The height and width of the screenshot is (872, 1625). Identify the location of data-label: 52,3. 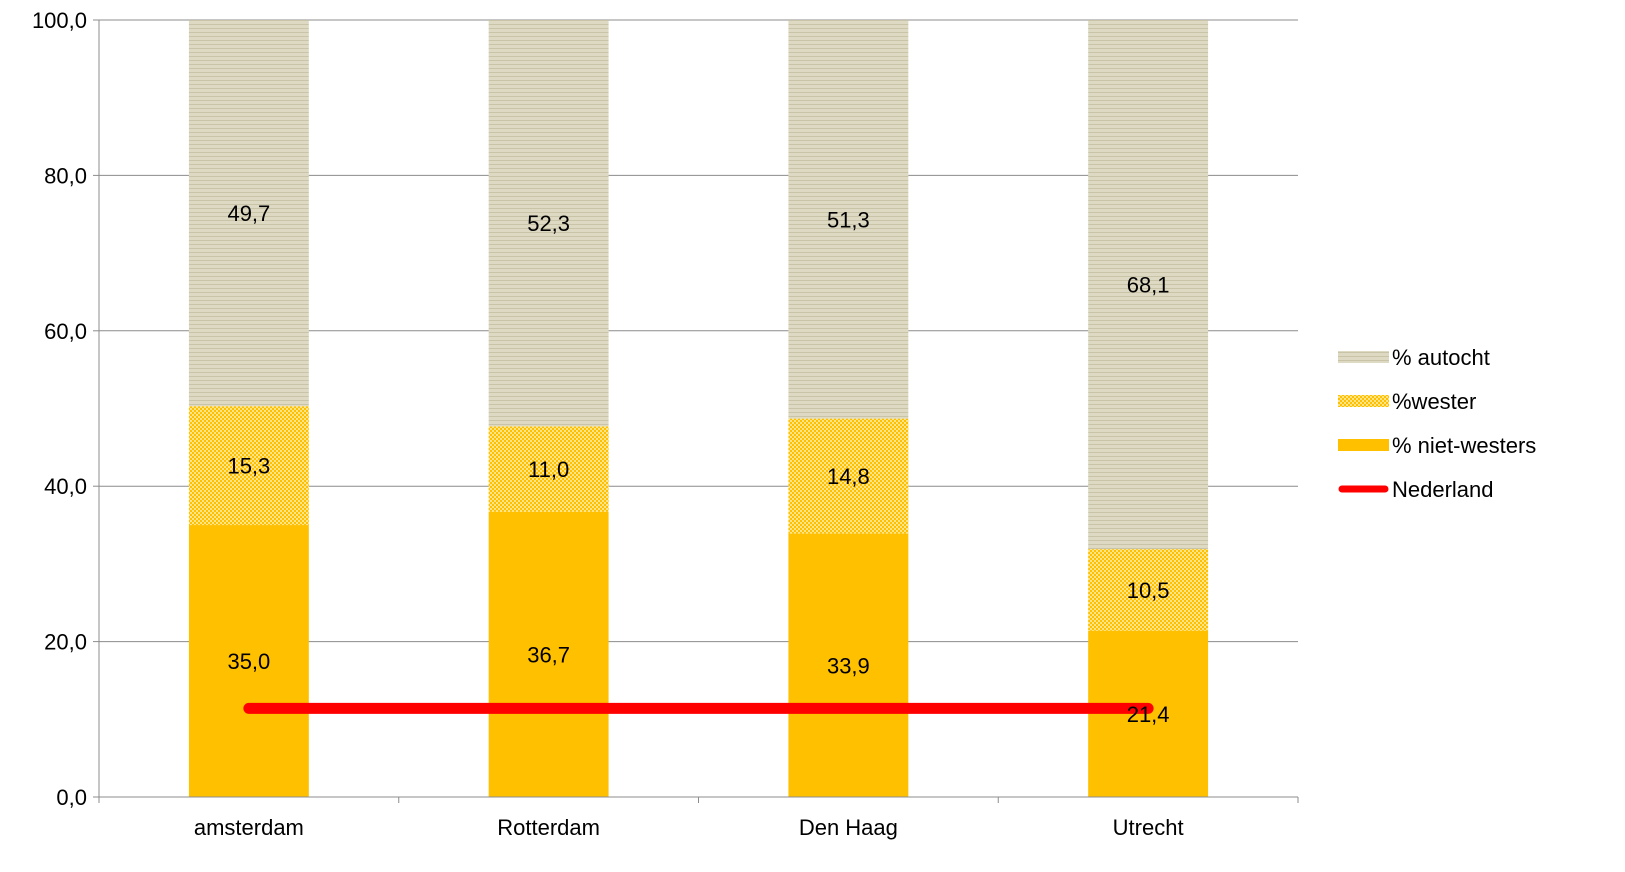
(548, 223).